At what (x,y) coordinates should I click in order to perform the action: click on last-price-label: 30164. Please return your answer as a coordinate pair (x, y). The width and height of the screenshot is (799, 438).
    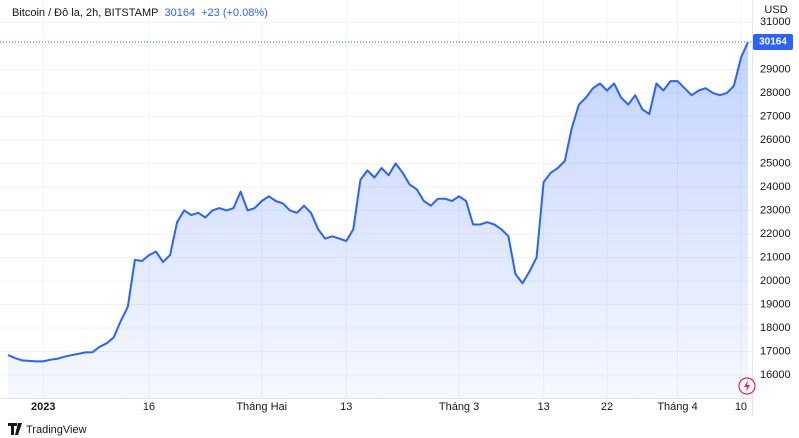
    Looking at the image, I should click on (773, 42).